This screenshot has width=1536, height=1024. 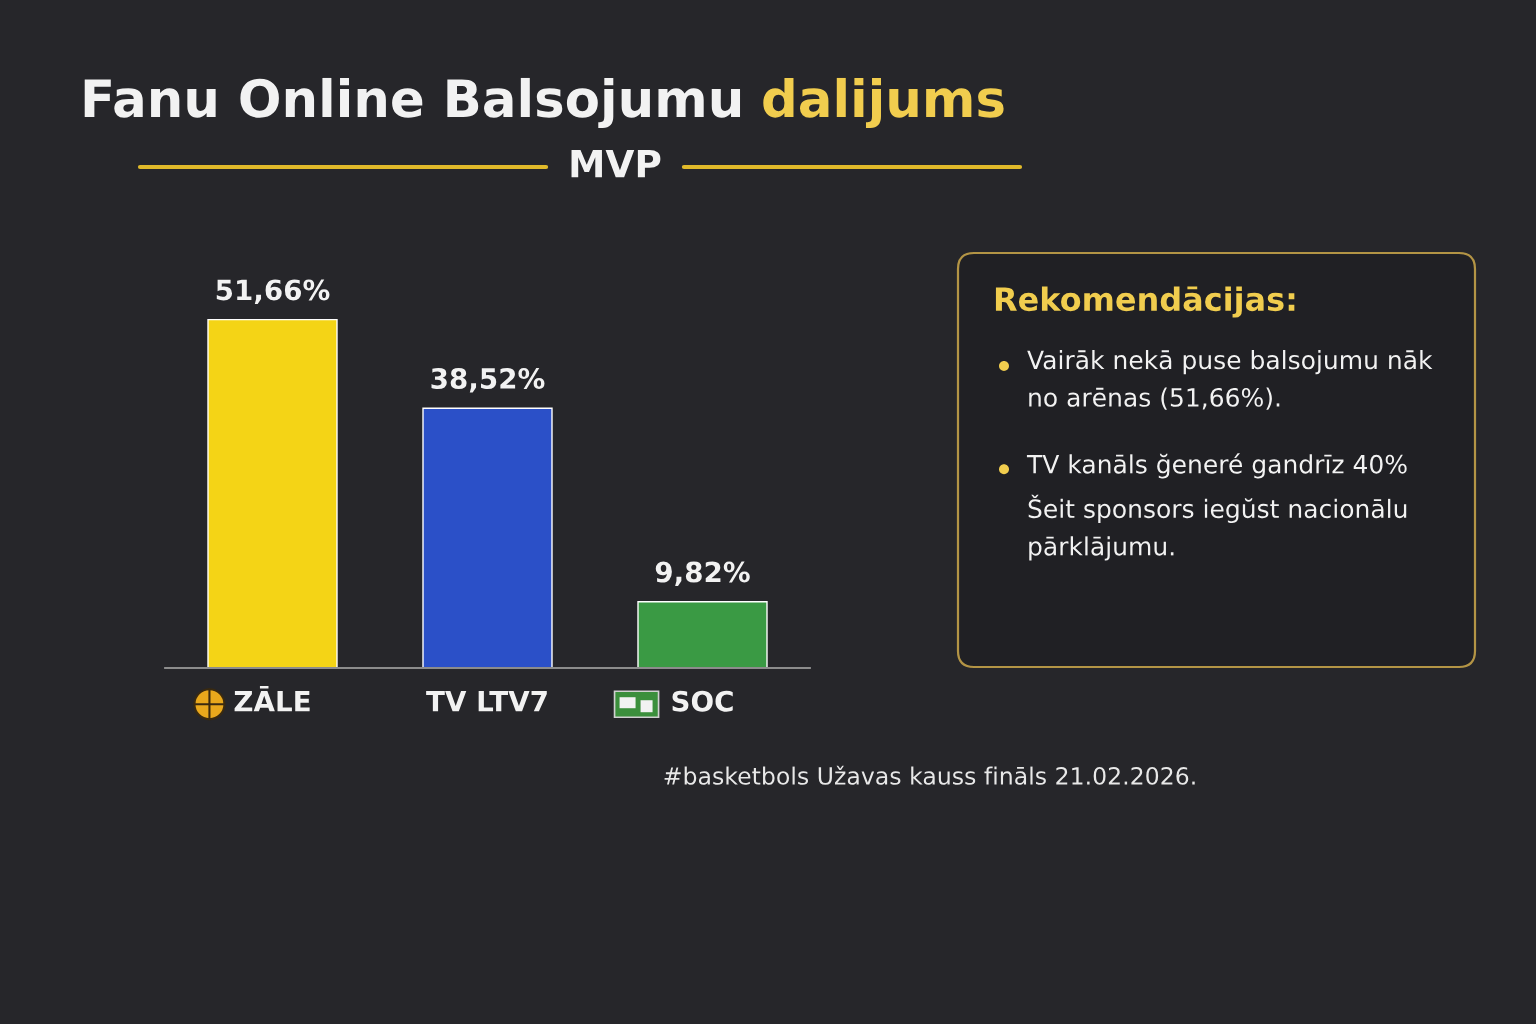 I want to click on chart-subtitle: MVP, so click(x=616, y=164).